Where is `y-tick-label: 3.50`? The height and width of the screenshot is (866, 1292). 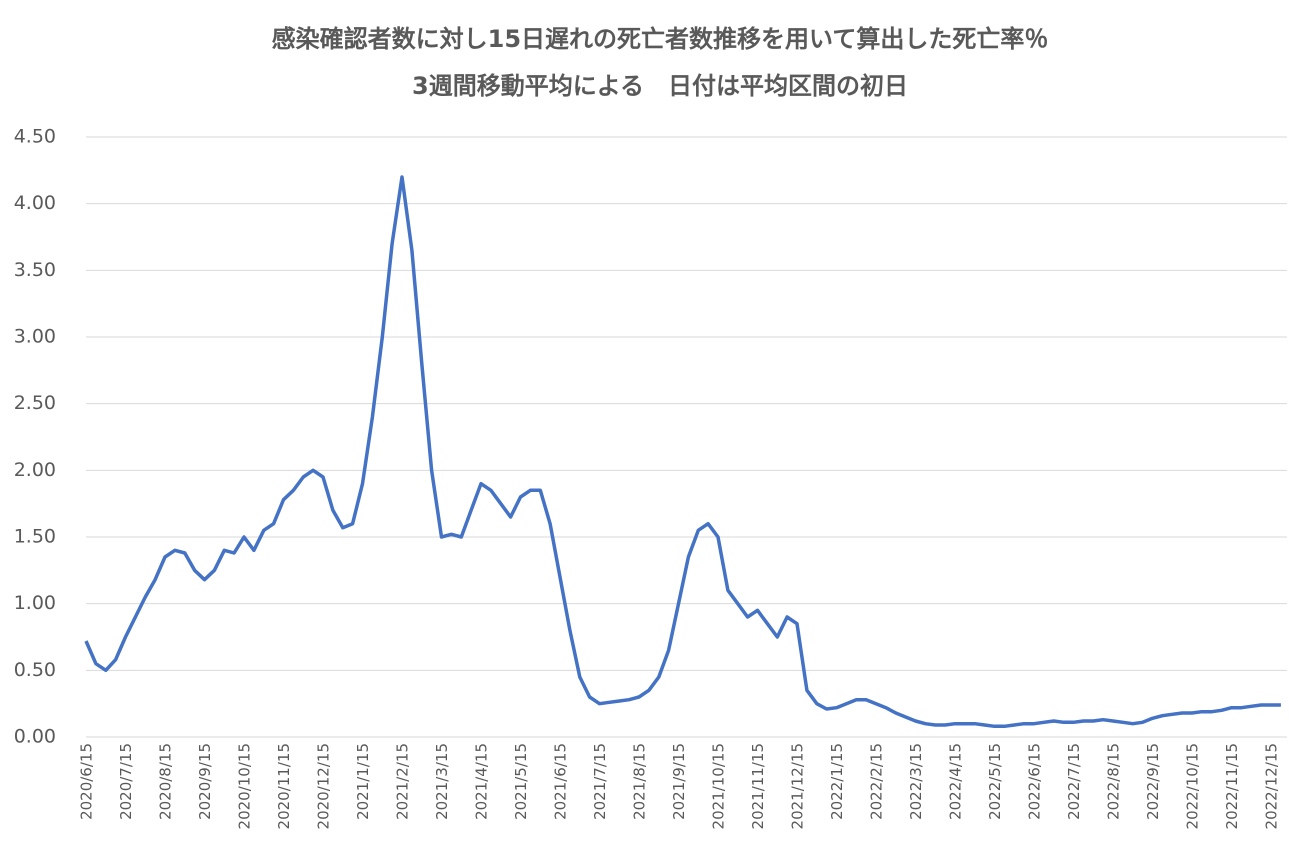
y-tick-label: 3.50 is located at coordinates (35, 270).